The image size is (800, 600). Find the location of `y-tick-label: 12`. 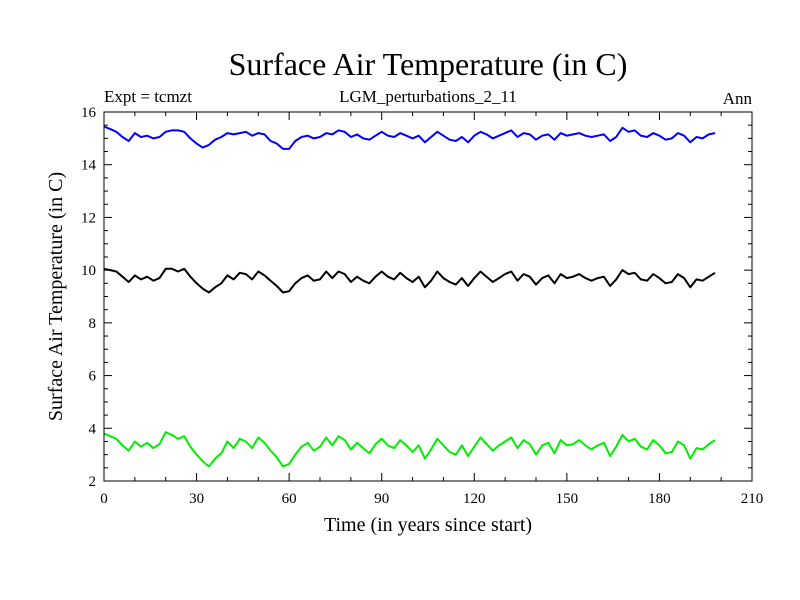

y-tick-label: 12 is located at coordinates (88, 218).